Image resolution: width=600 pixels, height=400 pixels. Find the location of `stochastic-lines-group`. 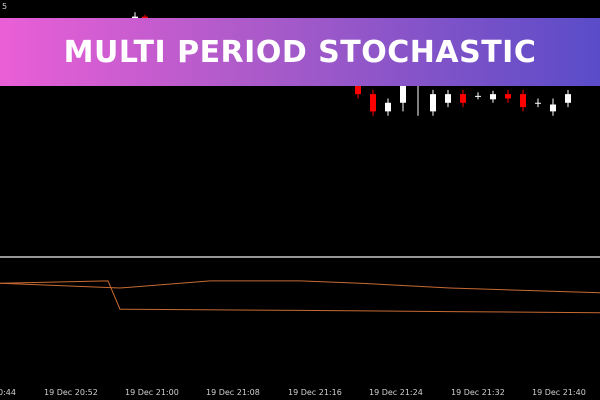

stochastic-lines-group is located at coordinates (300, 297).